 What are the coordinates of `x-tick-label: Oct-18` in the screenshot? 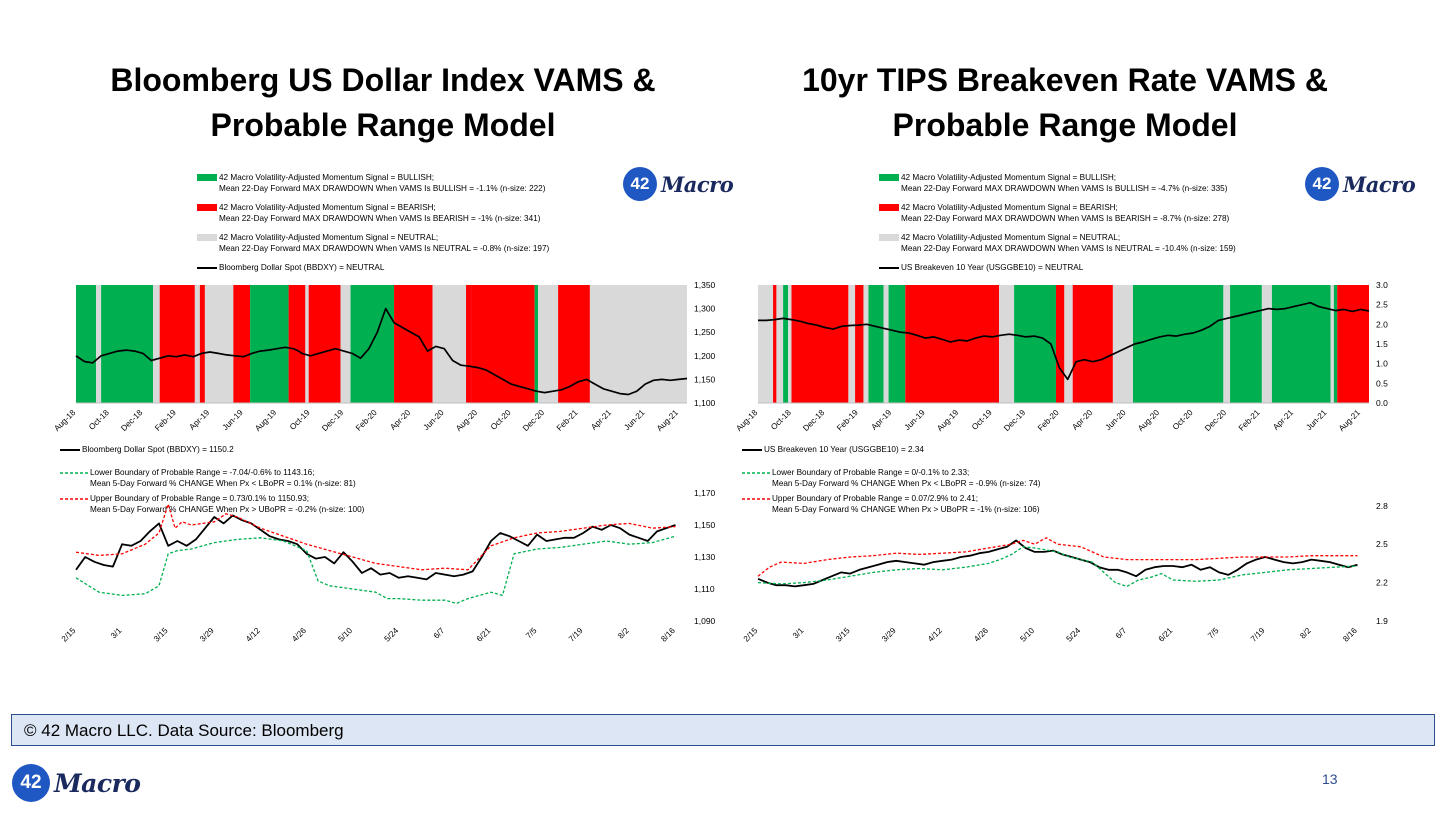 It's located at (99, 420).